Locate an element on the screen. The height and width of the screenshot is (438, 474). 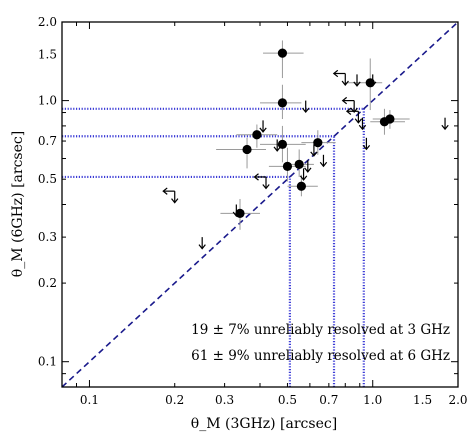
y-tick-label: 1.5 is located at coordinates (47, 55).